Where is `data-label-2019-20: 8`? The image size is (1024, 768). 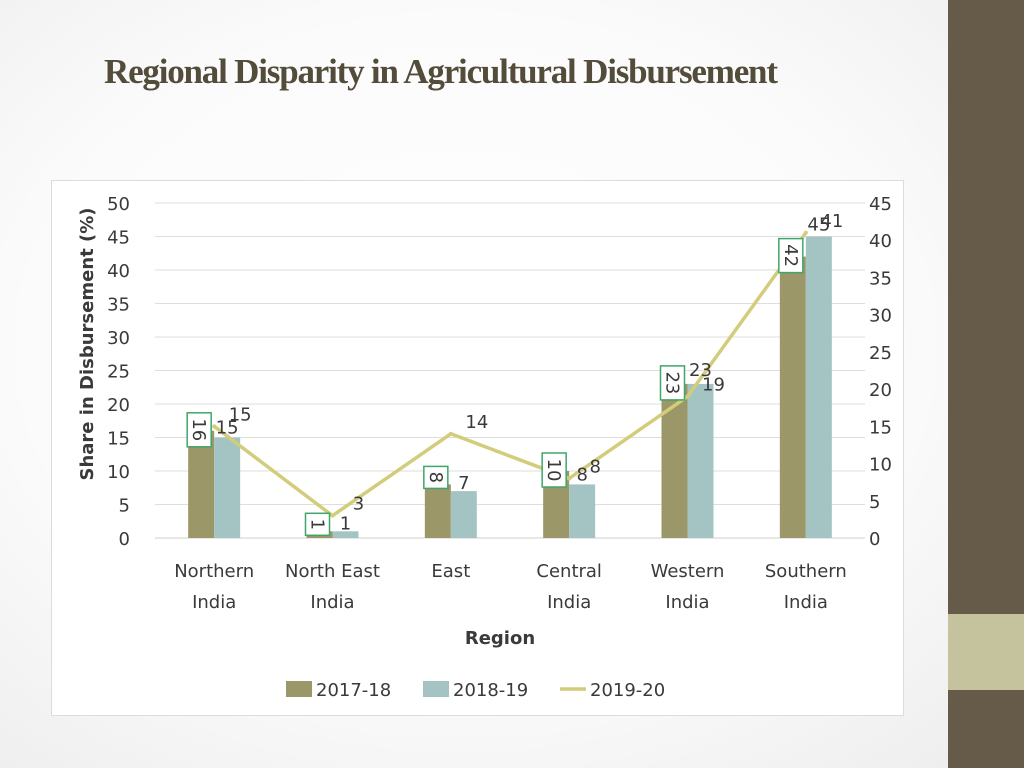 data-label-2019-20: 8 is located at coordinates (594, 466).